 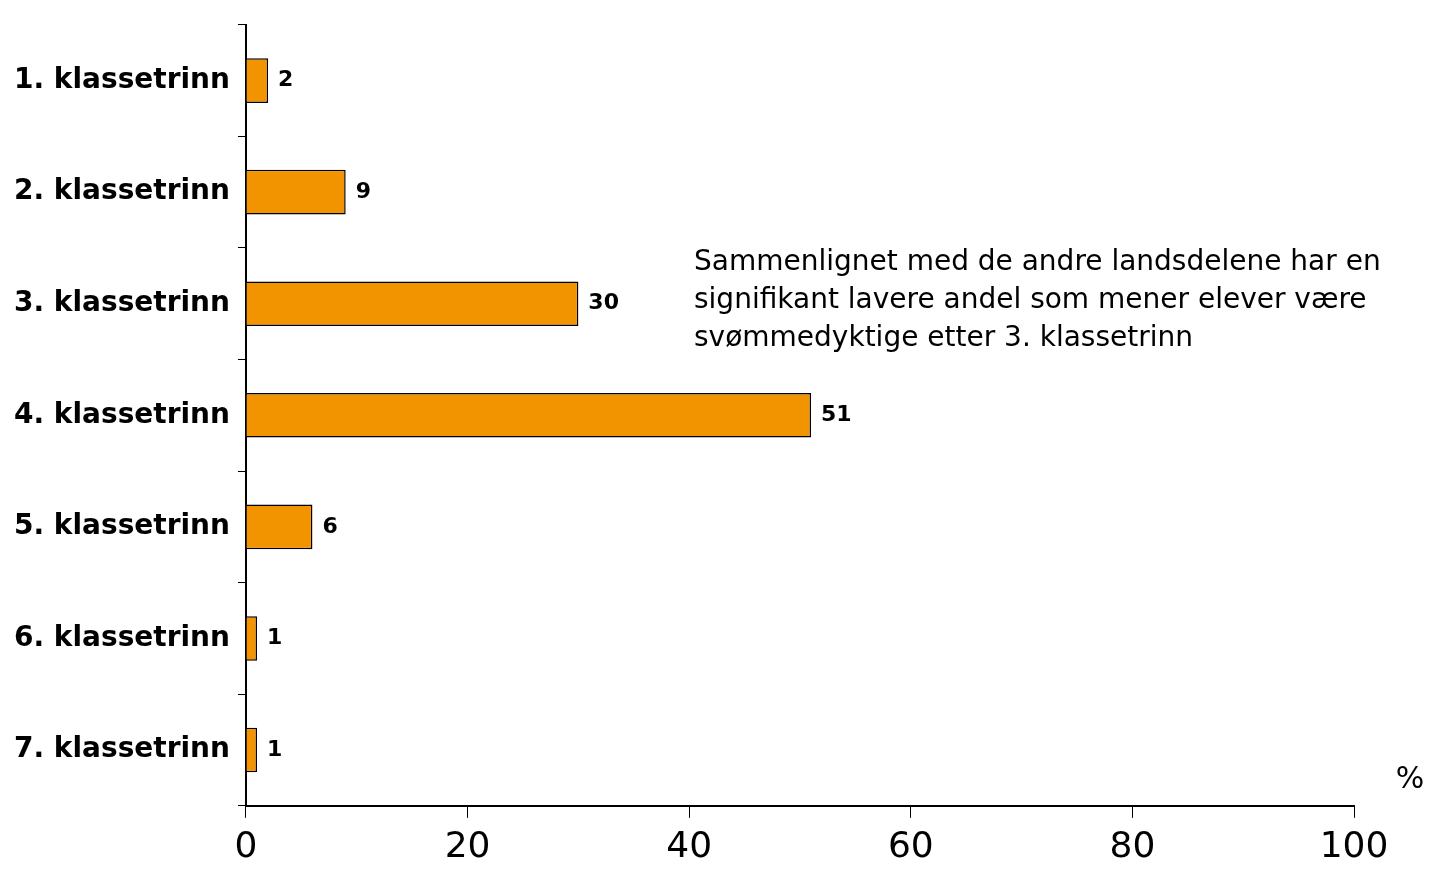 I want to click on data-label: 6, so click(x=330, y=525).